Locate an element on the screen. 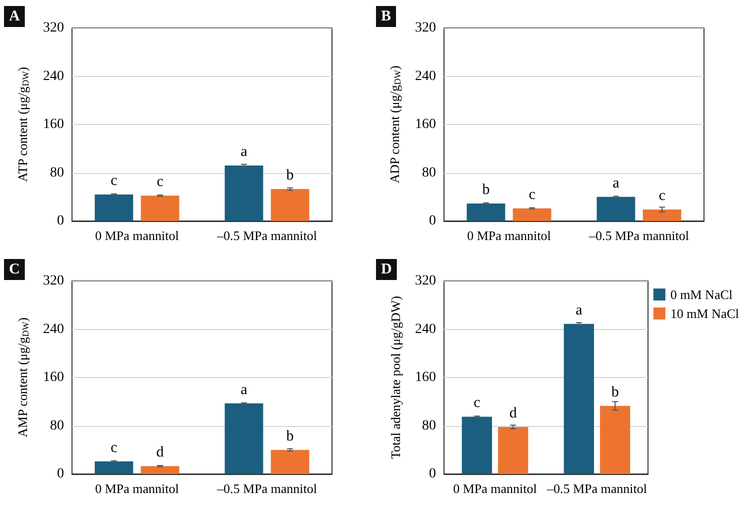  chart-title: A is located at coordinates (14, 16).